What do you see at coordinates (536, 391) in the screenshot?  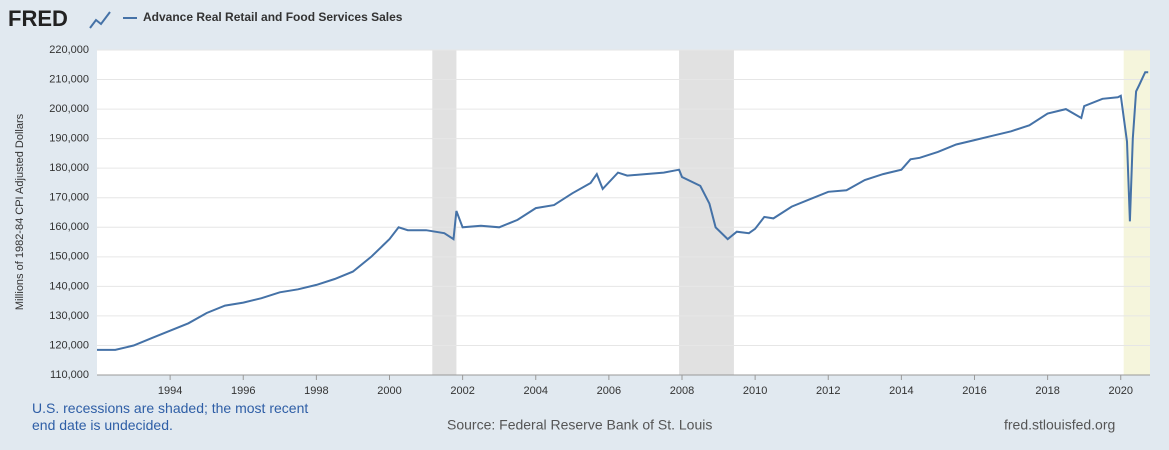 I see `x-tick-label: 2004` at bounding box center [536, 391].